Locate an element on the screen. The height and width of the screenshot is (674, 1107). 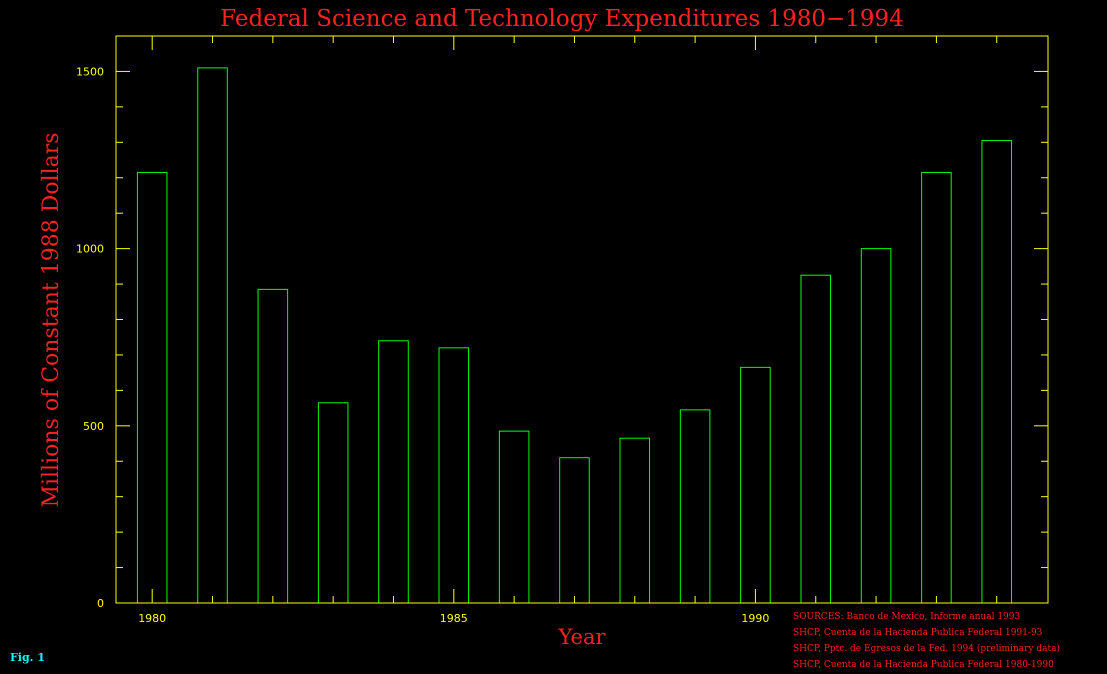
y-tick-label: 500 is located at coordinates (93, 426).